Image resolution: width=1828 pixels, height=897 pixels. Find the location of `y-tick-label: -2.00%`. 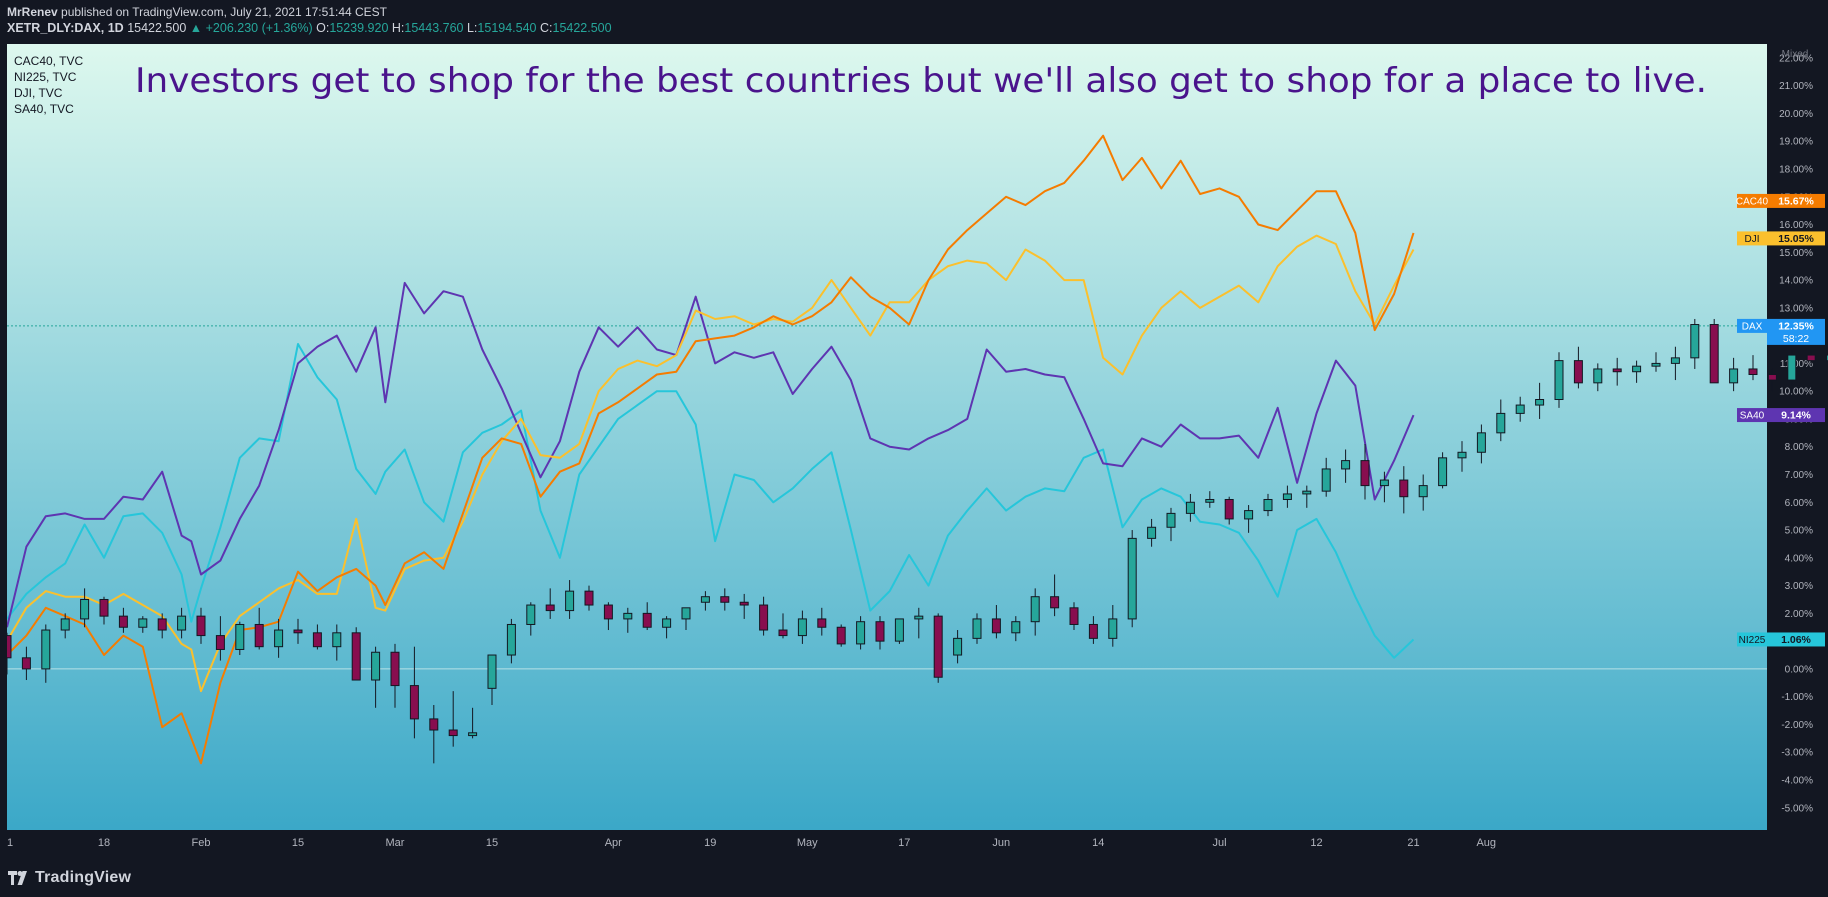

y-tick-label: -2.00% is located at coordinates (1797, 725).